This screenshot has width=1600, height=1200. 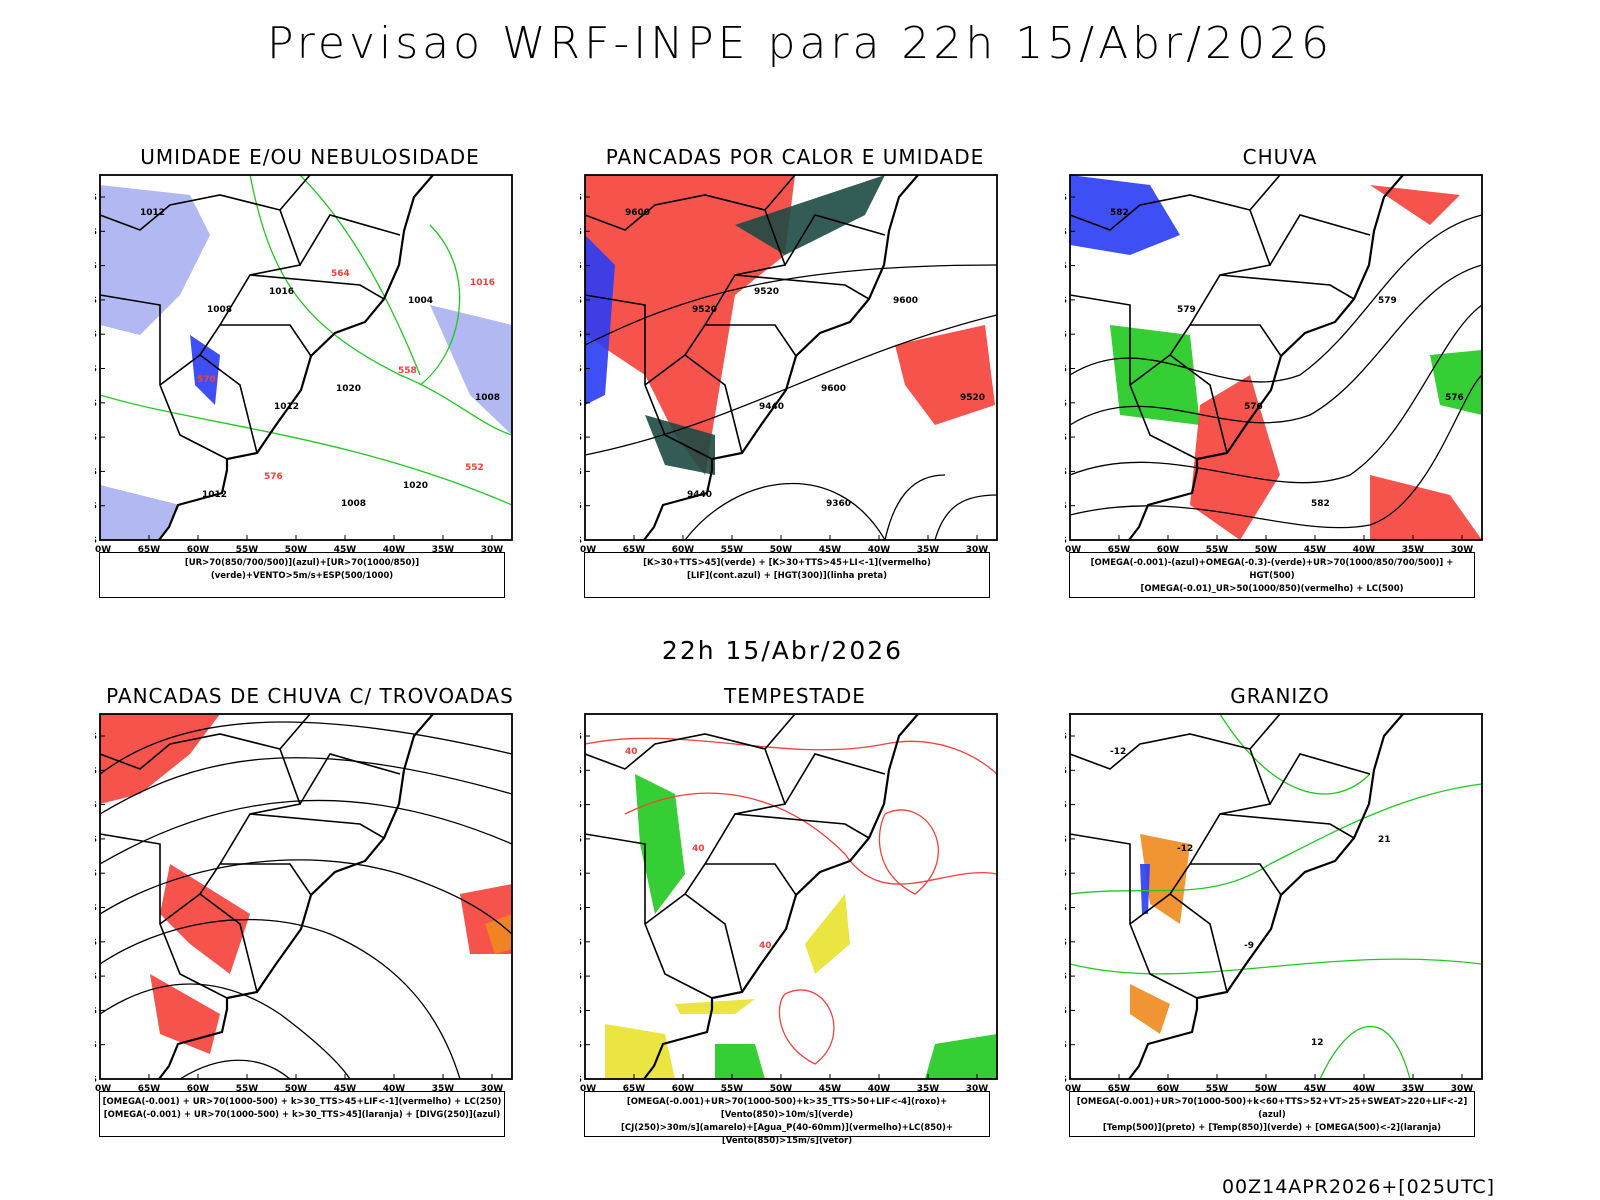 What do you see at coordinates (281, 292) in the screenshot?
I see `contour-label: 1016` at bounding box center [281, 292].